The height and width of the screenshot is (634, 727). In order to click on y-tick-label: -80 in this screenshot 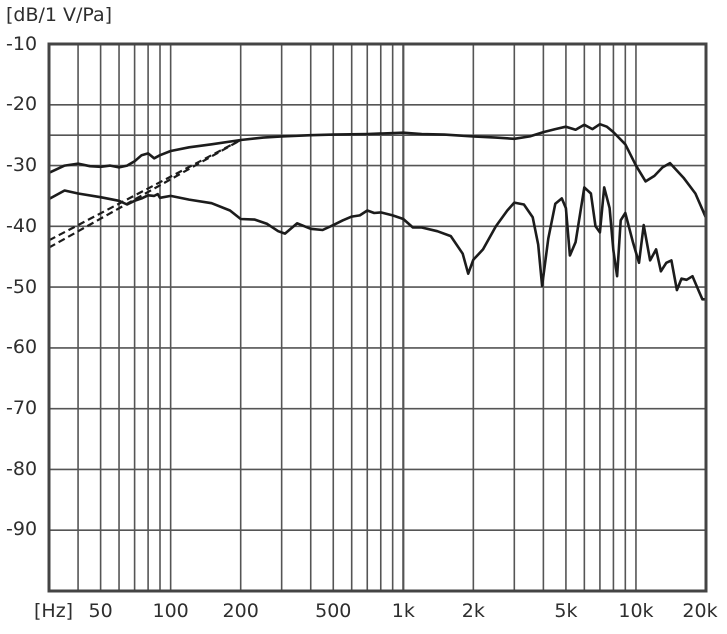, I will do `click(22, 469)`.